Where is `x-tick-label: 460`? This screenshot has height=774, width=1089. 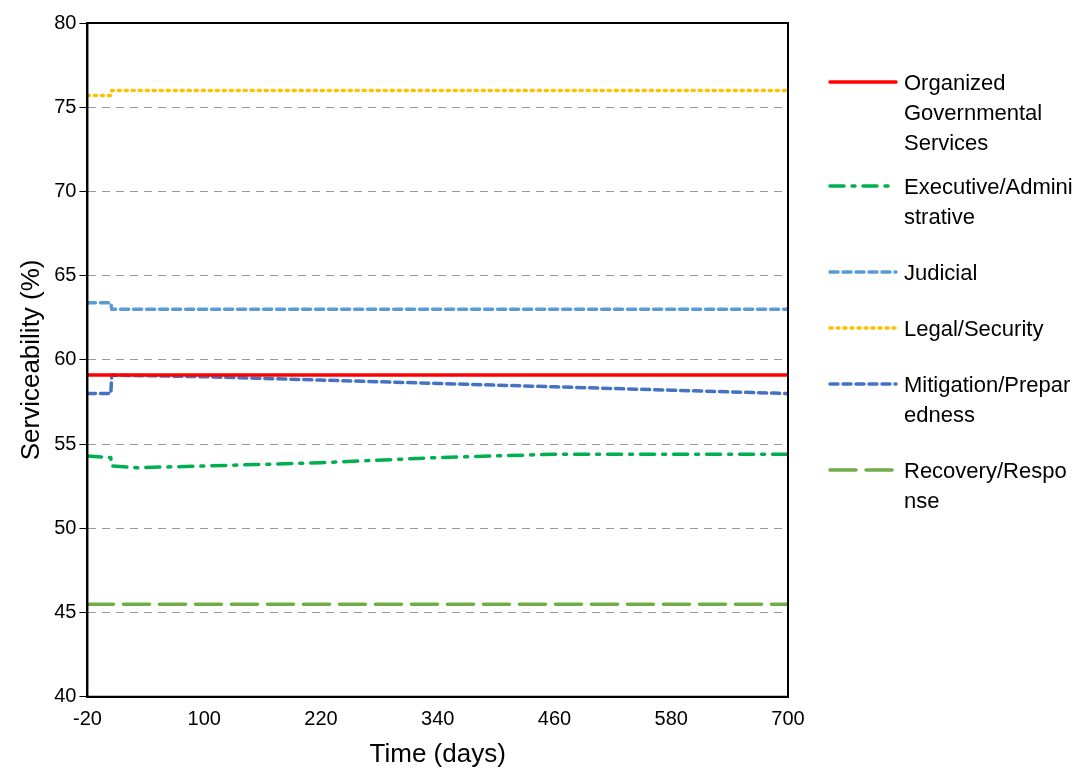
x-tick-label: 460 is located at coordinates (554, 718).